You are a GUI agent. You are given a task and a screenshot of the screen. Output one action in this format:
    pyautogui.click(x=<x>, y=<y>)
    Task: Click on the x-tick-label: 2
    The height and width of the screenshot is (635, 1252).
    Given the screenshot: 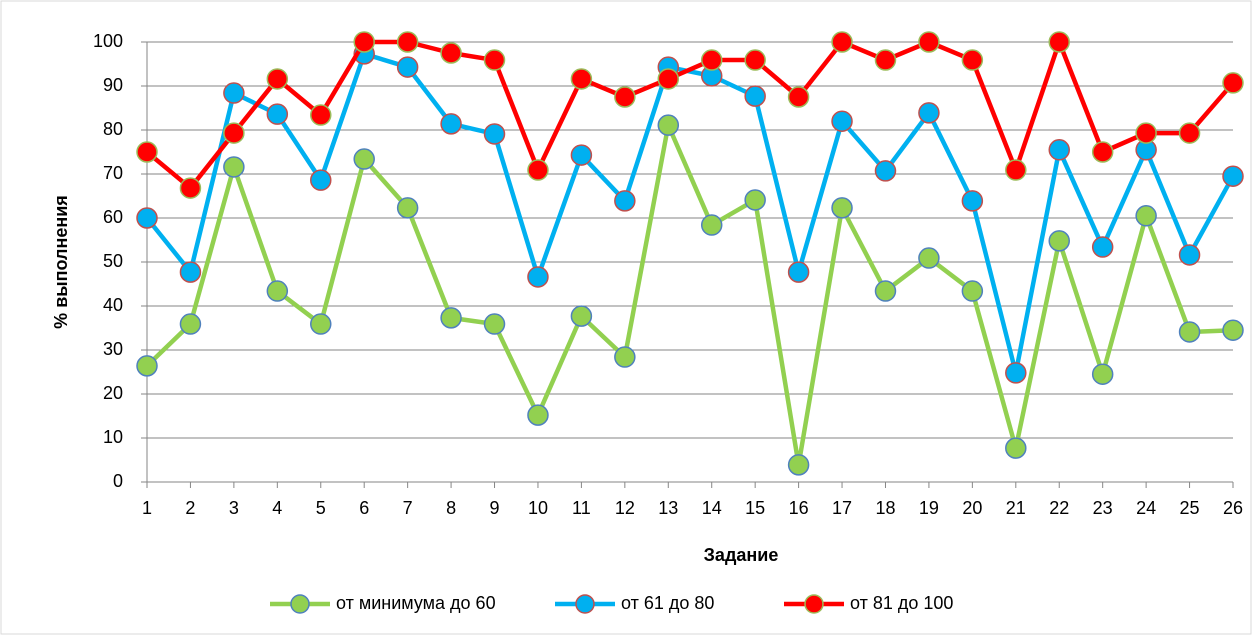 What is the action you would take?
    pyautogui.click(x=190, y=508)
    